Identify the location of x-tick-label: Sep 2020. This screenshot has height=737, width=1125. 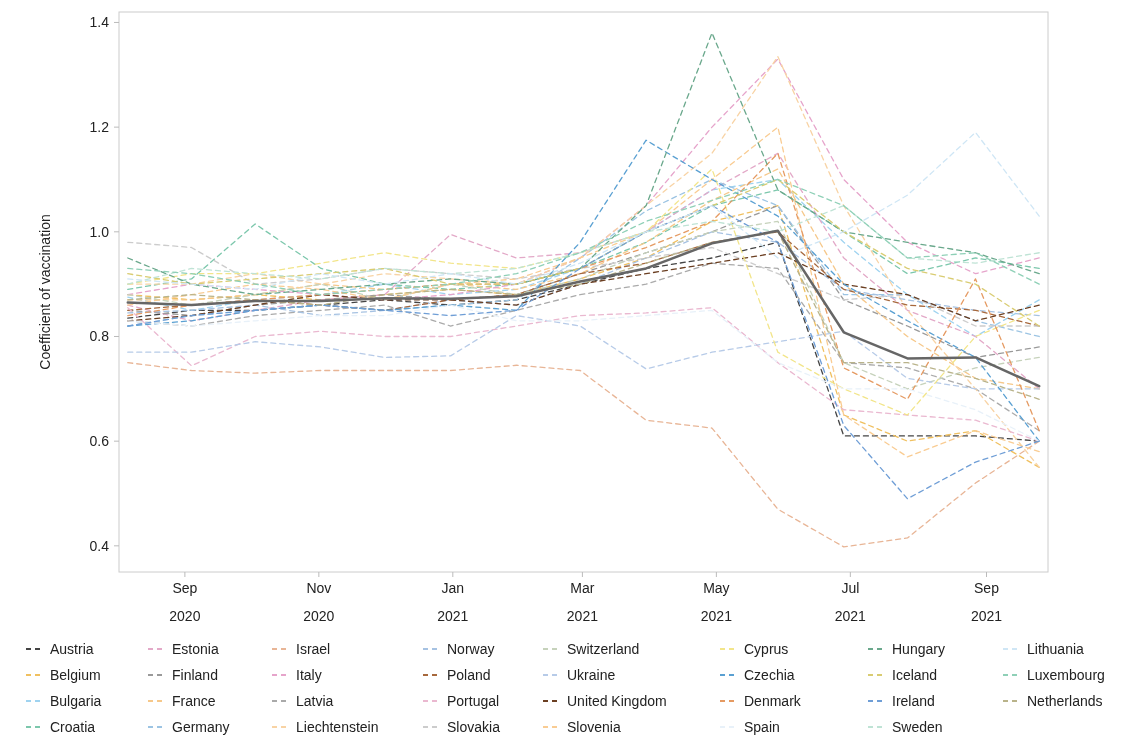
(185, 602).